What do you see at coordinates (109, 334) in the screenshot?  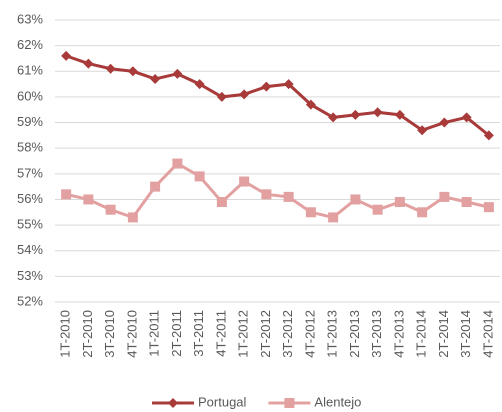 I see `x-tick-label: 3T-2010` at bounding box center [109, 334].